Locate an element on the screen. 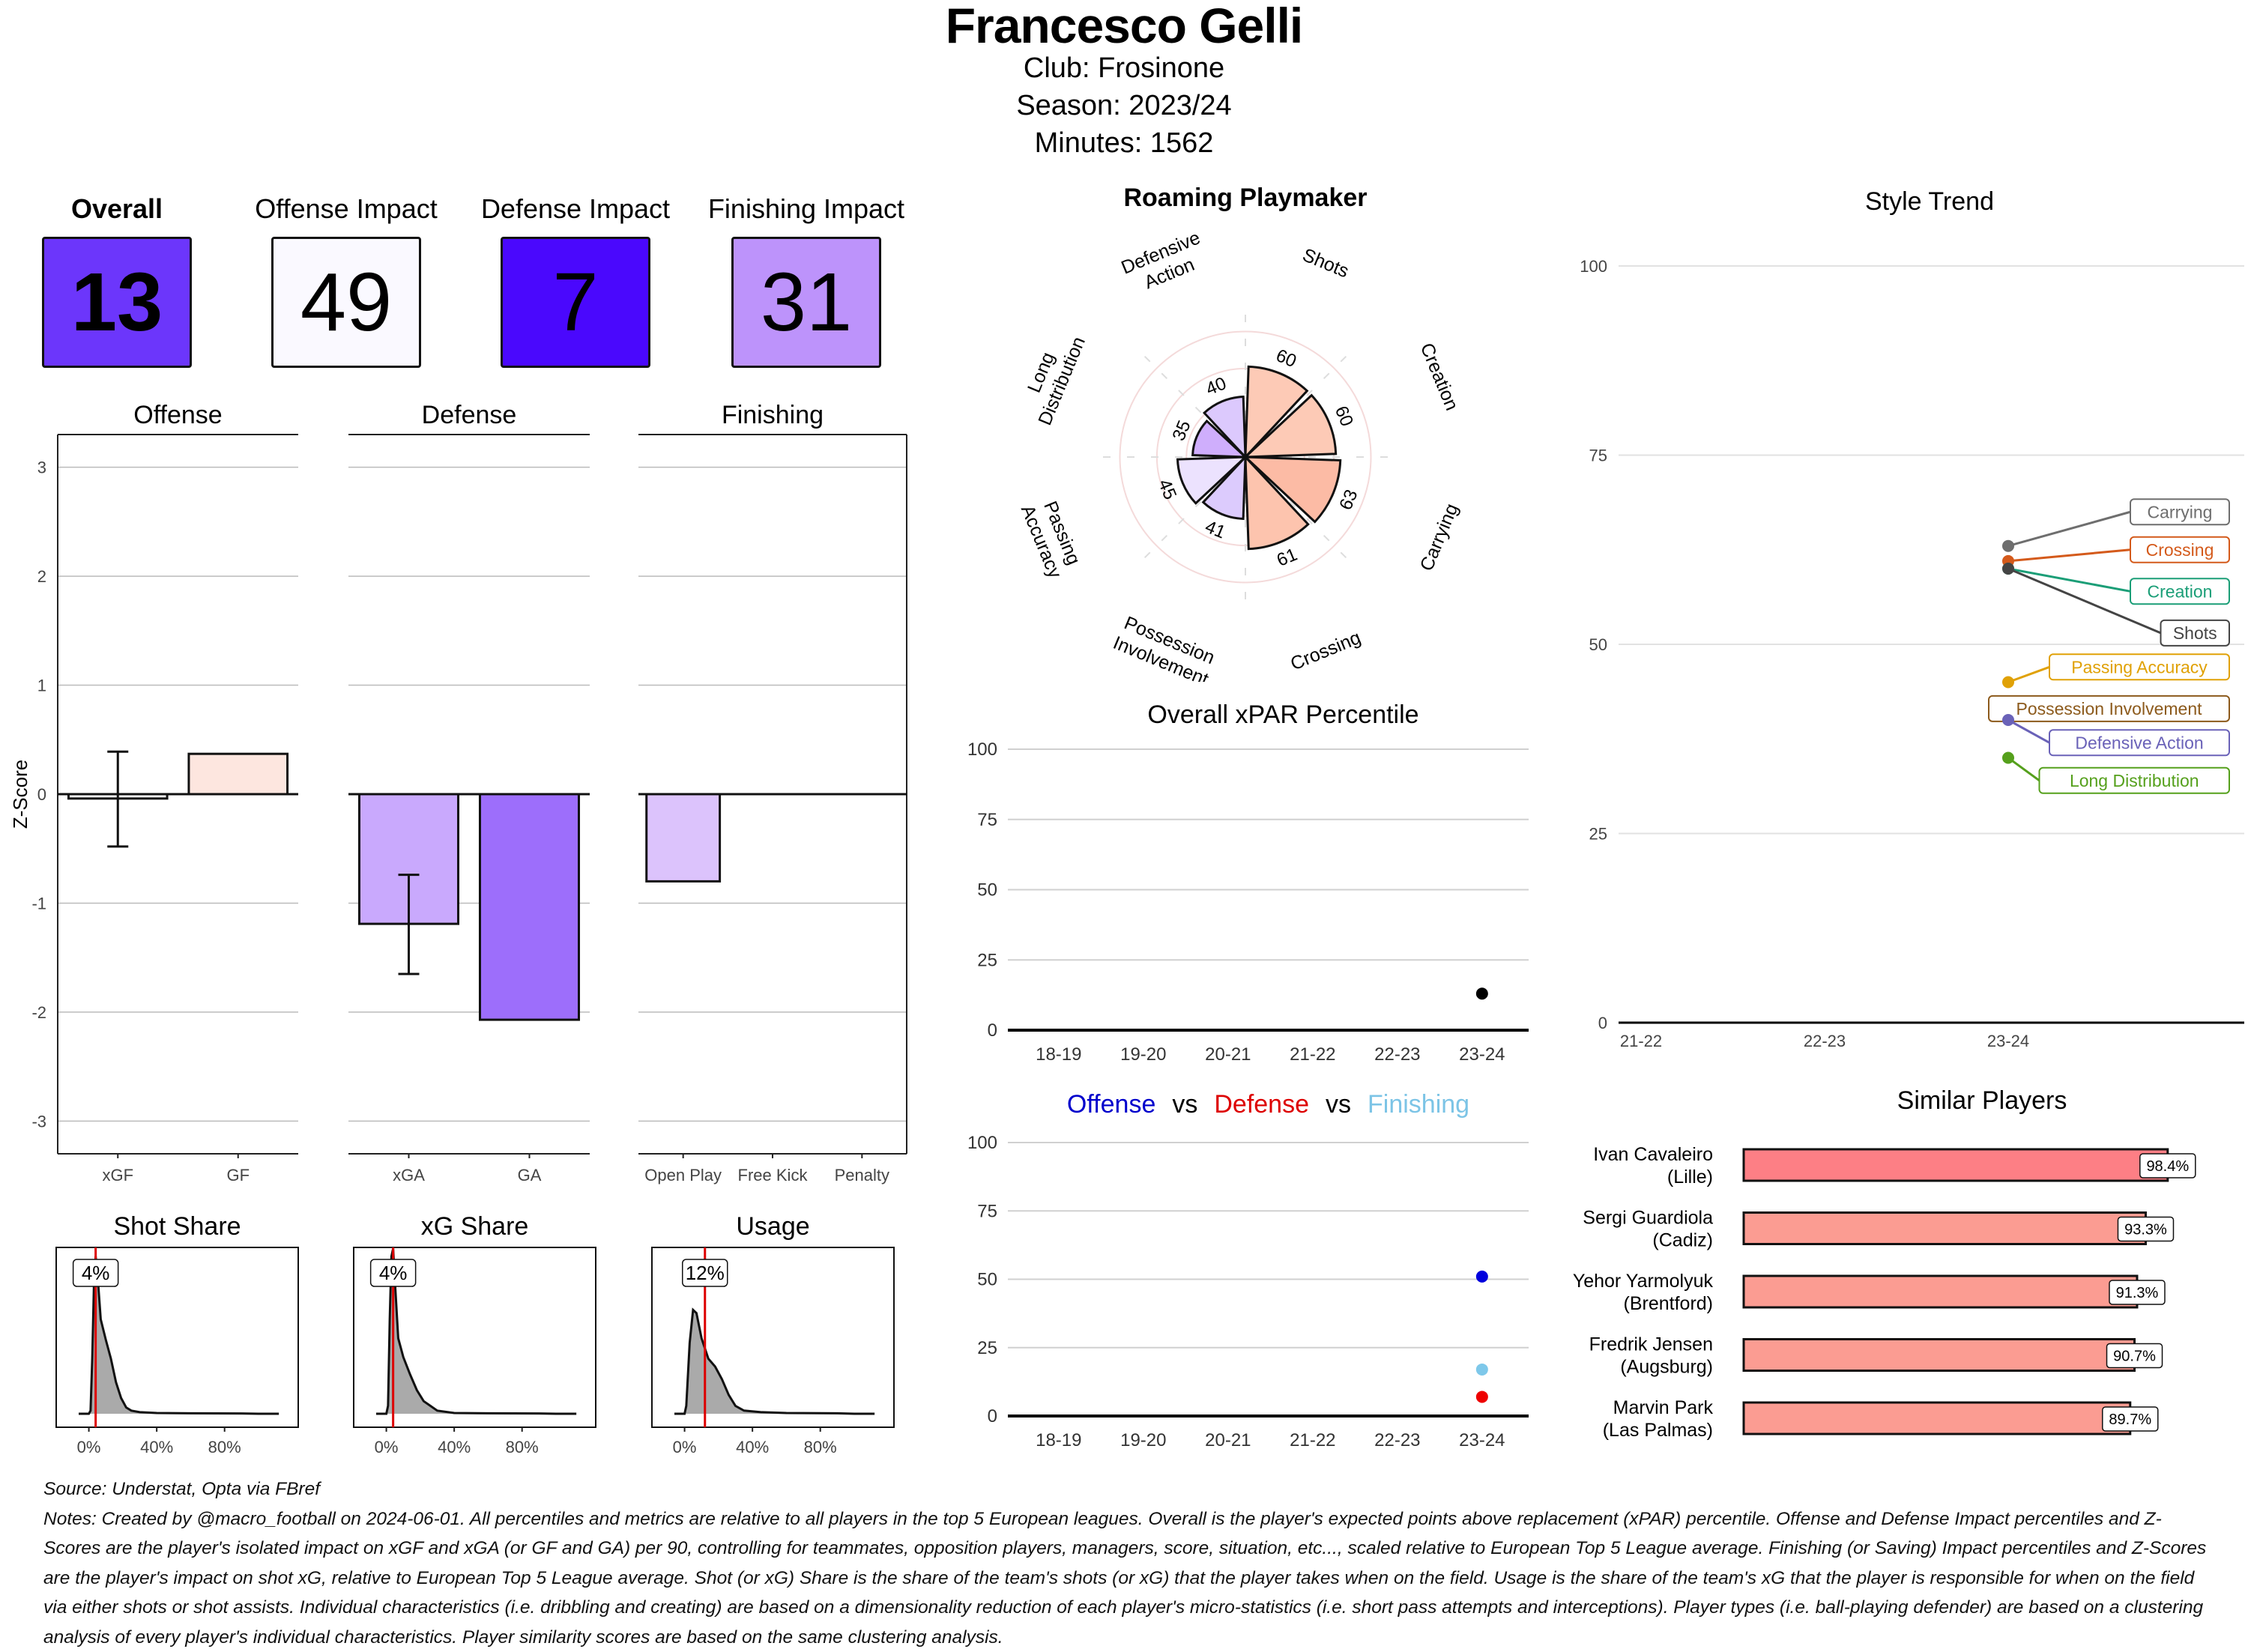 The width and height of the screenshot is (2248, 1652). player-club: (Brentford) is located at coordinates (1668, 1303).